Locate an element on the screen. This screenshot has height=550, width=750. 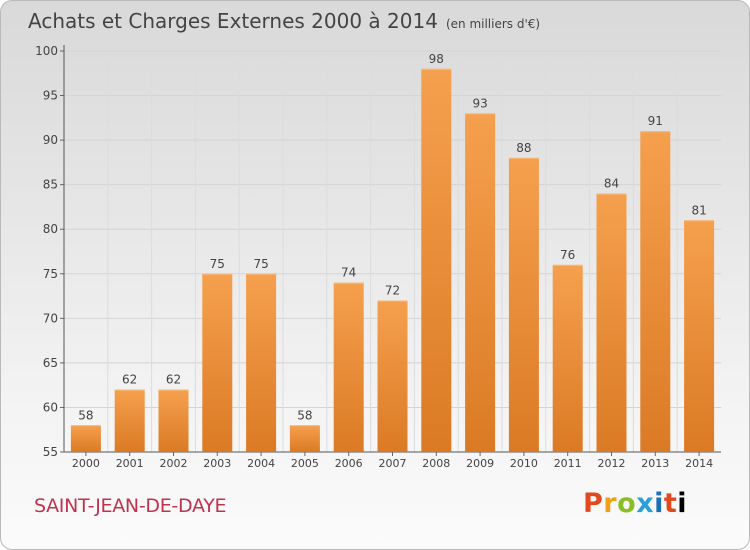
x-tick-label: 2000 is located at coordinates (86, 463).